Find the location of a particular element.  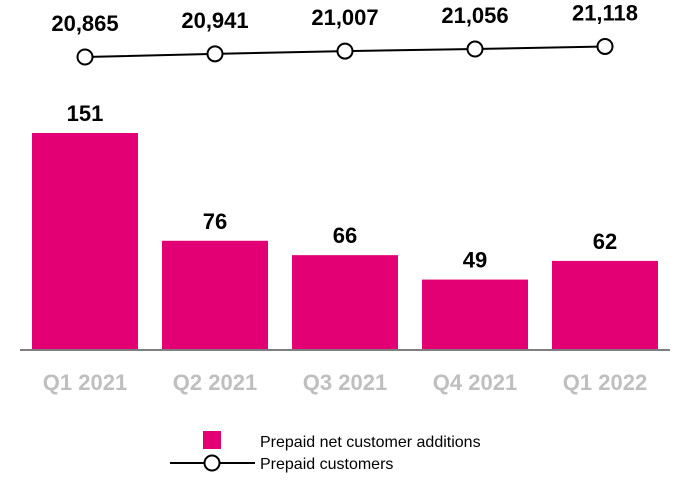

line-value-label-3: 21,056 is located at coordinates (474, 15).